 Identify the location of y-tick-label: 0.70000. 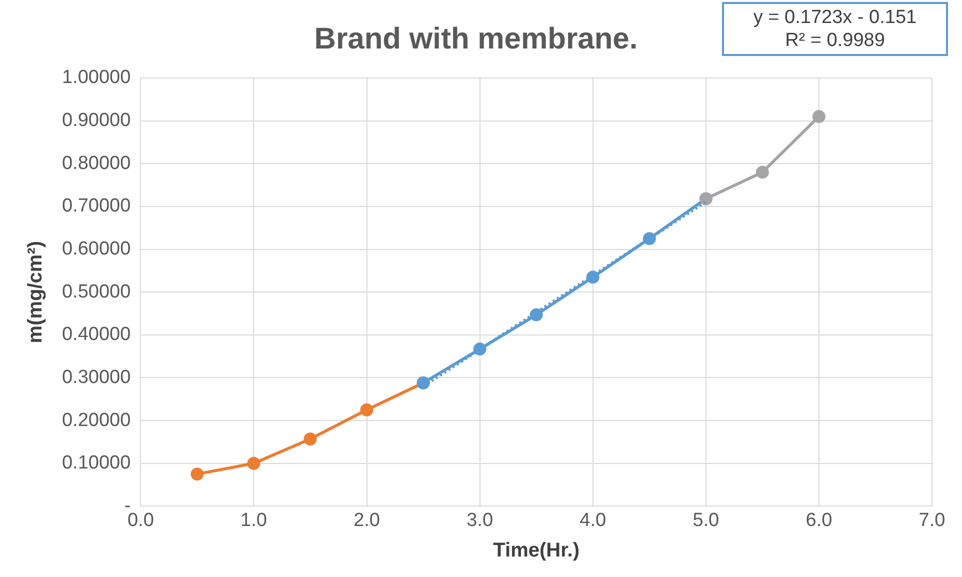
(96, 206).